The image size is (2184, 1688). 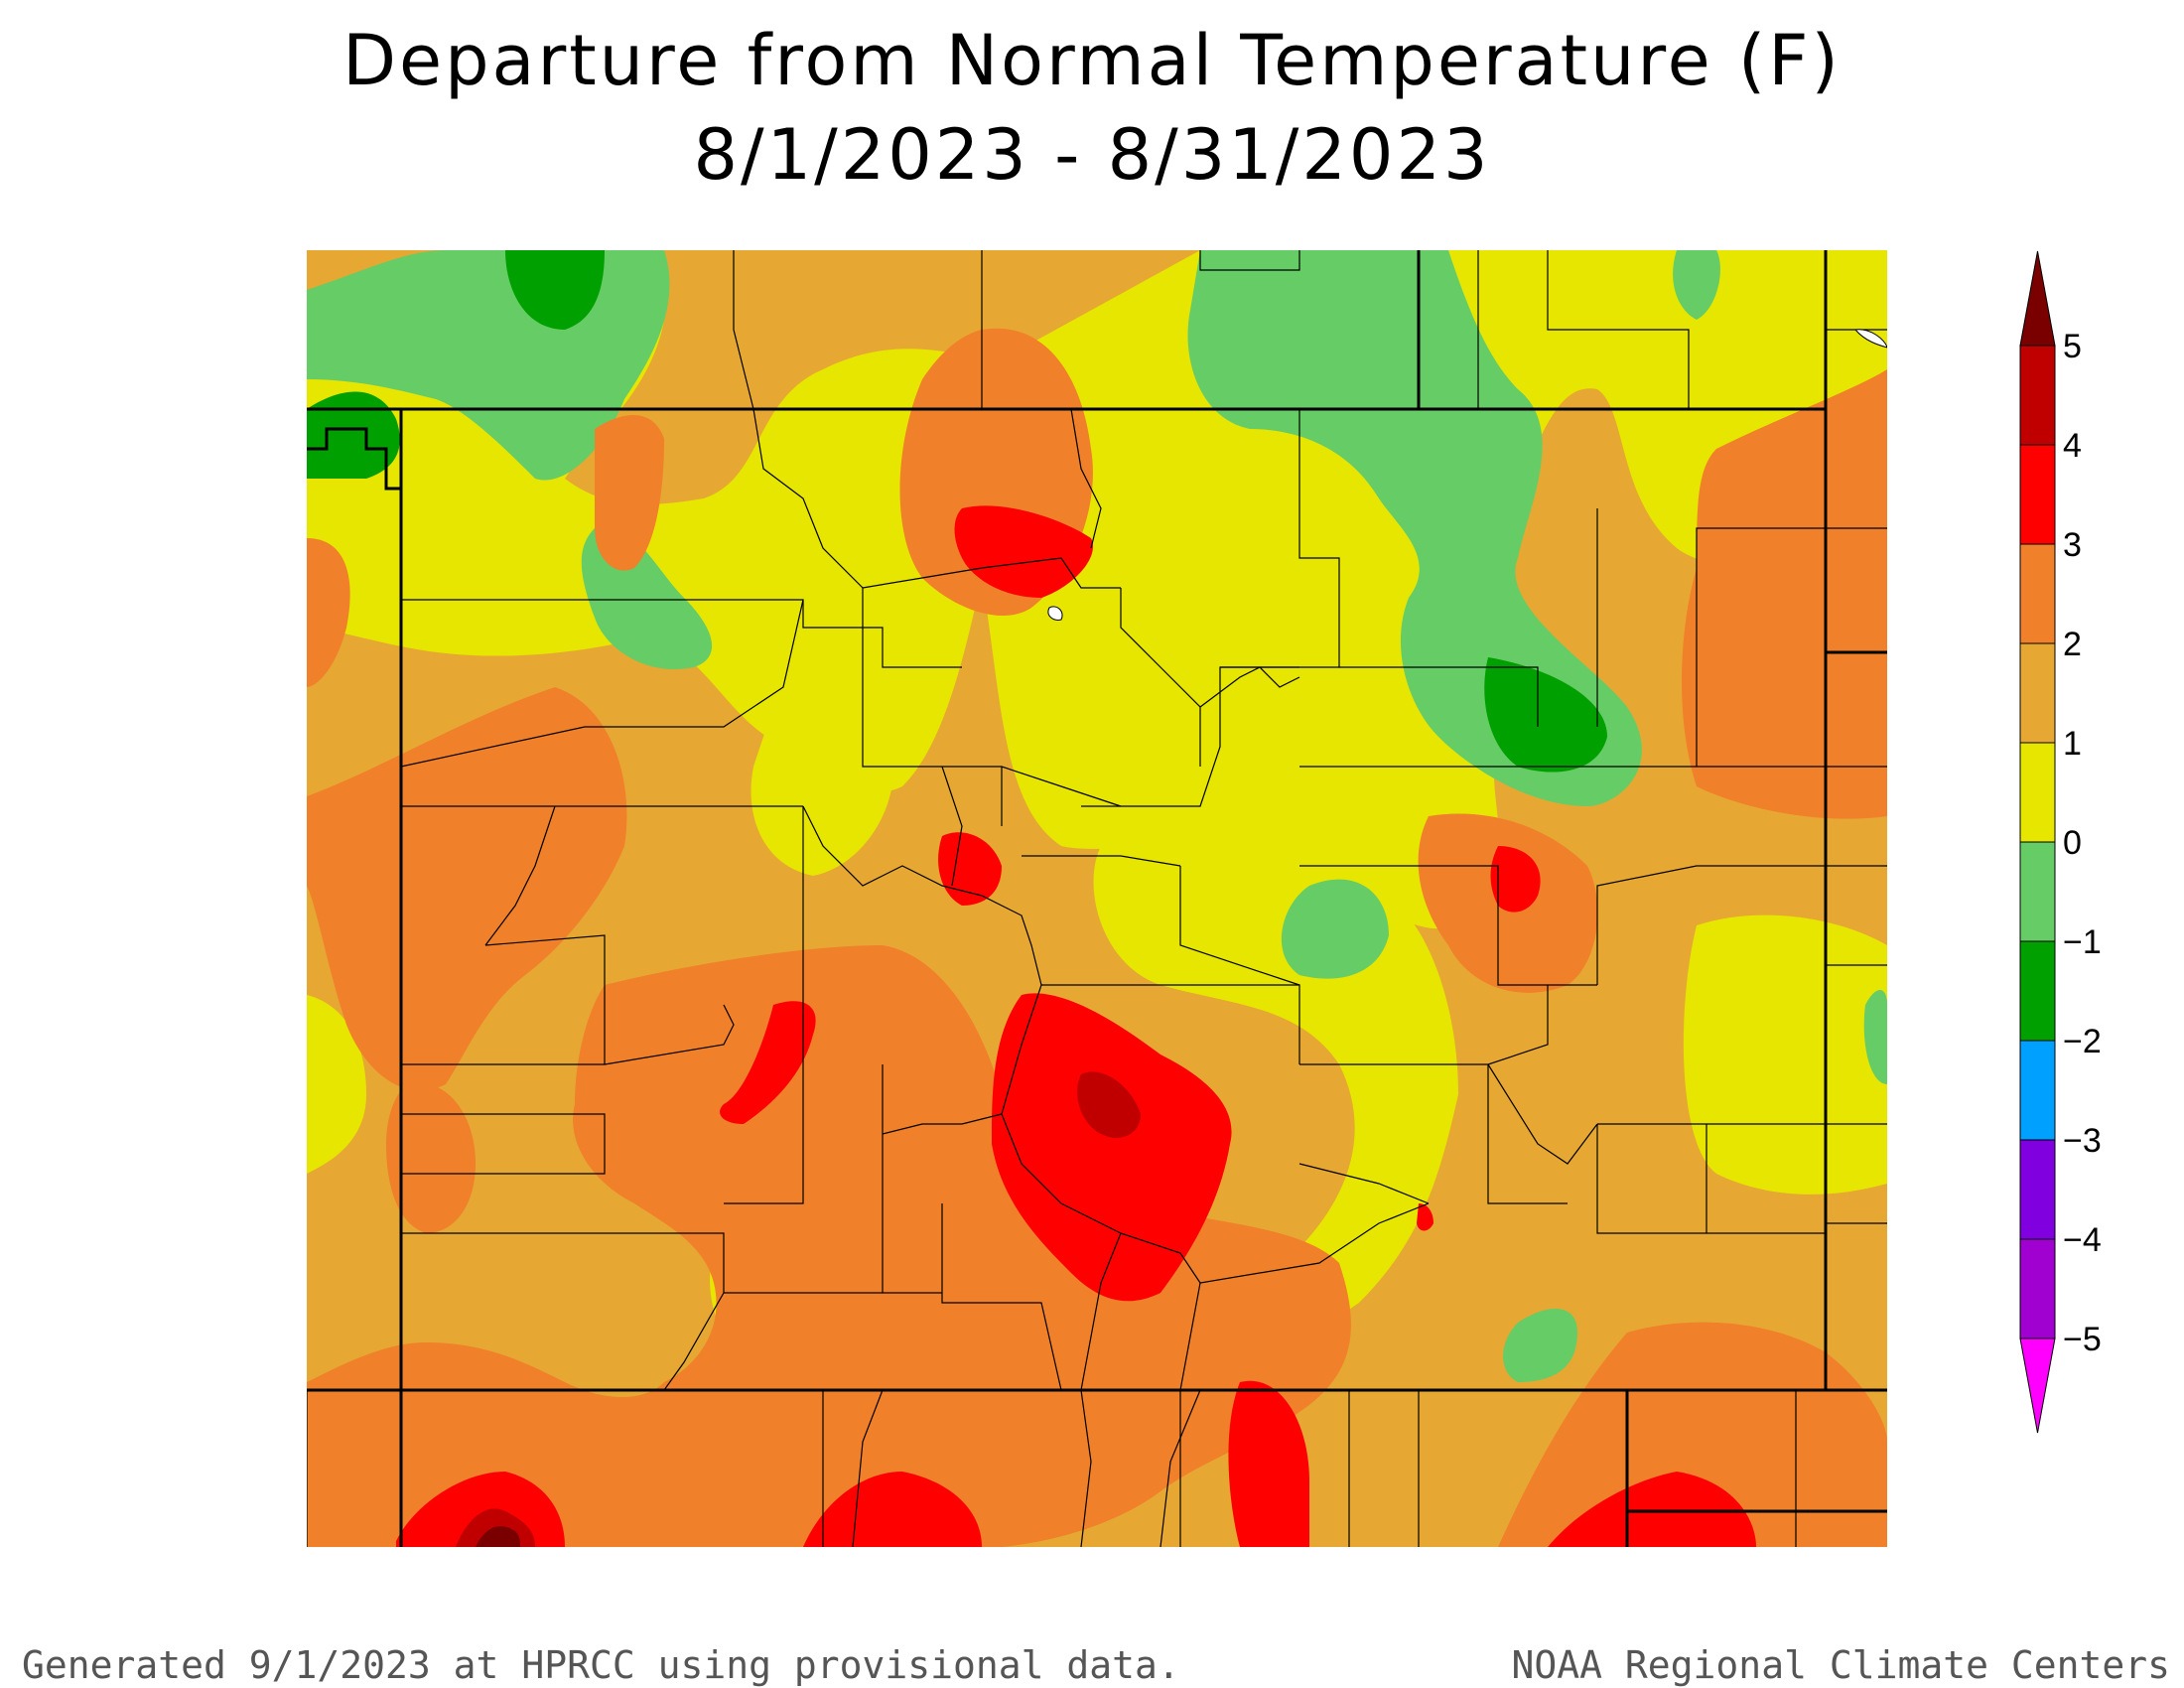 I want to click on legend-tick-label: −1, so click(x=2082, y=942).